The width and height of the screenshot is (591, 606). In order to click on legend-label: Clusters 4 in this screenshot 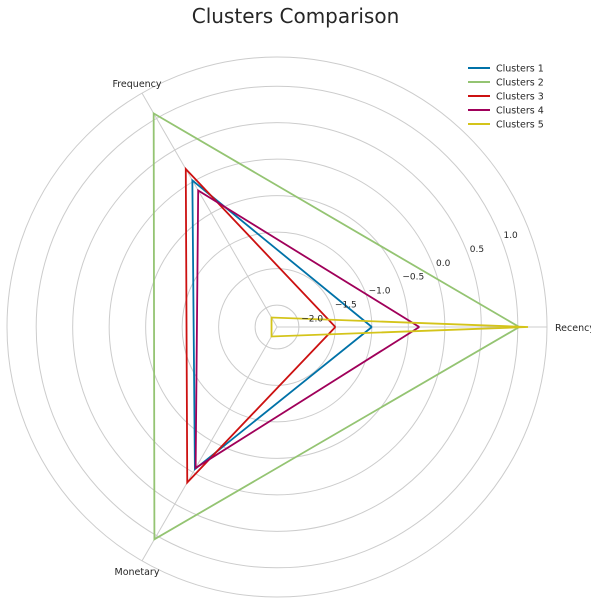, I will do `click(520, 111)`.